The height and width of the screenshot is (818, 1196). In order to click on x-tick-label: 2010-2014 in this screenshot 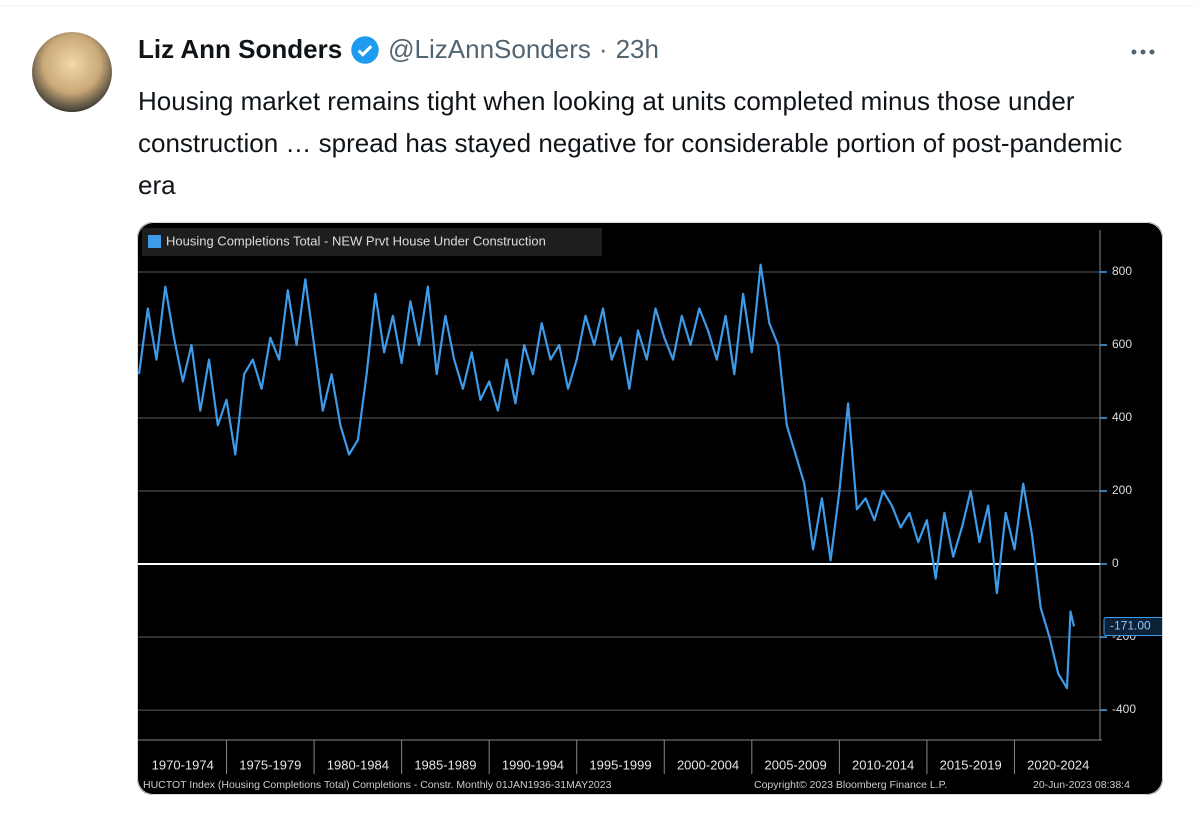, I will do `click(883, 764)`.